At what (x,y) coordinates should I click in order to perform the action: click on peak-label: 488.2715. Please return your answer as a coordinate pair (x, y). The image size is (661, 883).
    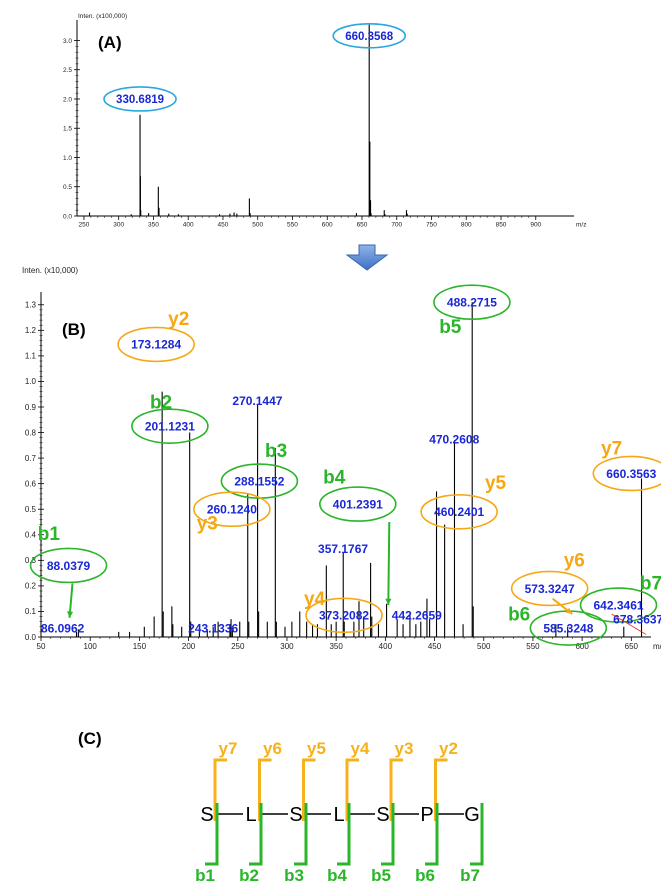
    Looking at the image, I should click on (472, 303).